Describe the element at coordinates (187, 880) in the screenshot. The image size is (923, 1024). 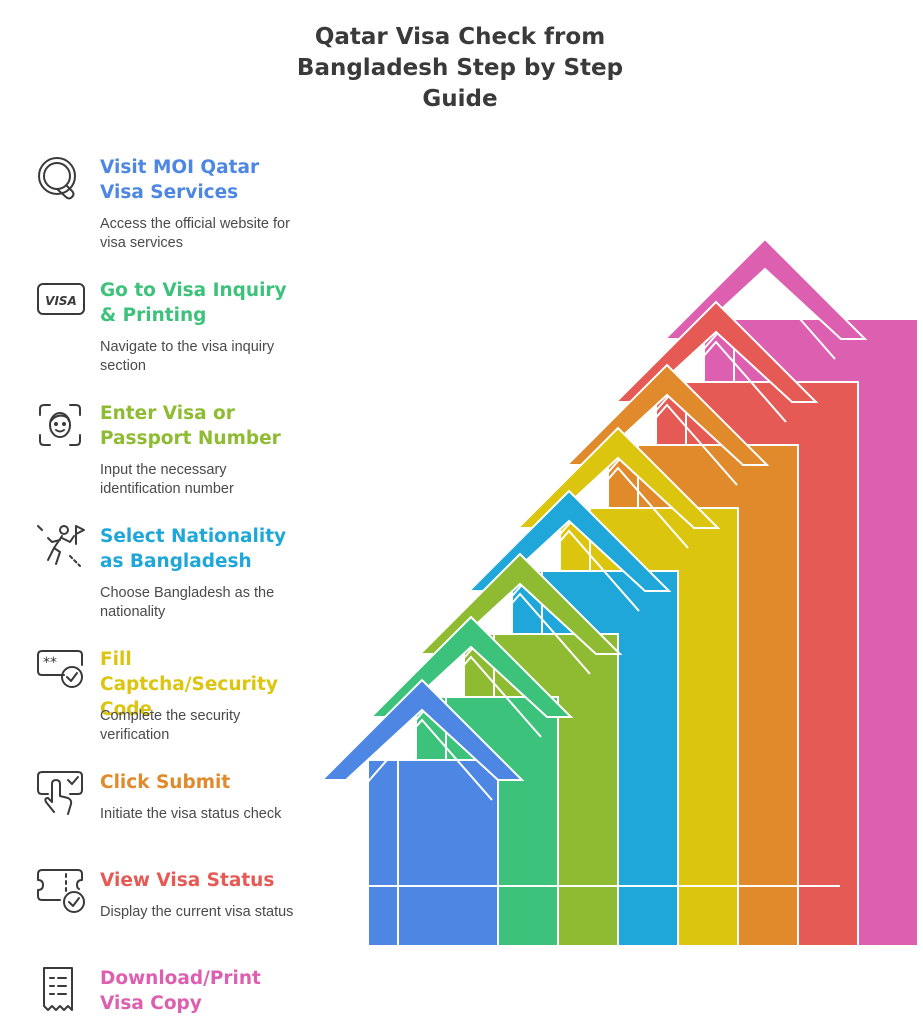
I see `step-title: View Visa Status` at that location.